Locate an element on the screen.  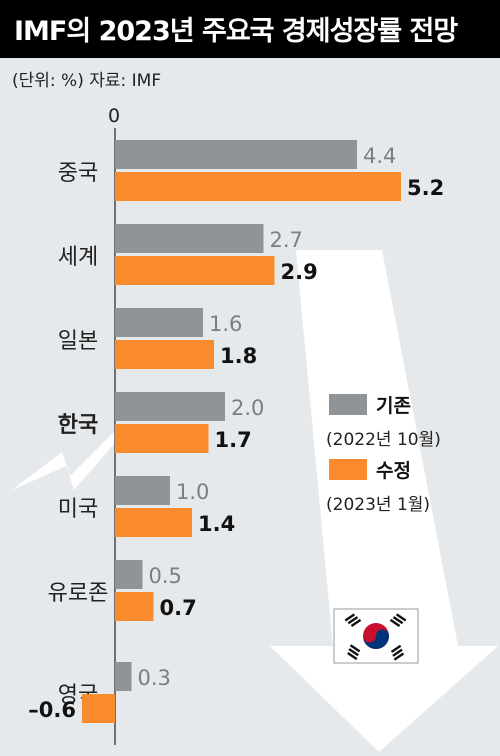
legend-prior-label: 기존 is located at coordinates (393, 406).